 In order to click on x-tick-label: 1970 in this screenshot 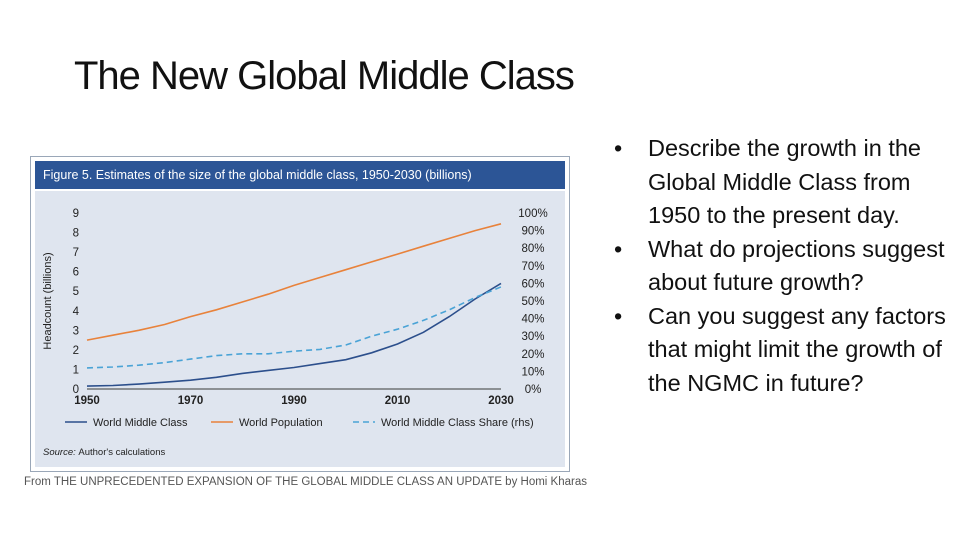, I will do `click(191, 401)`.